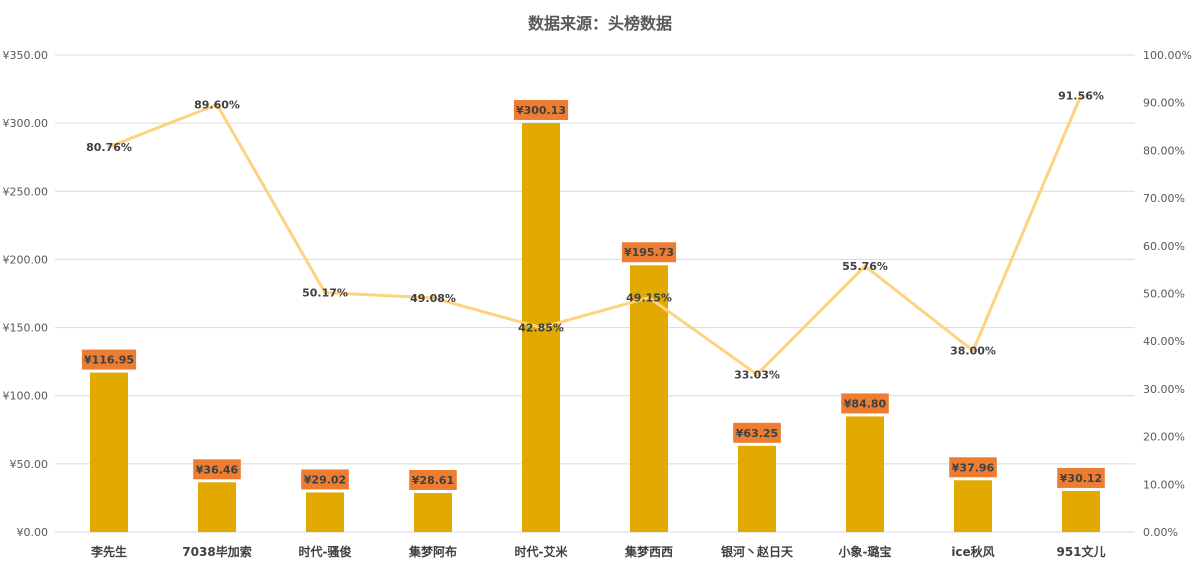 This screenshot has height=567, width=1200. I want to click on bar-value-label: ¥30.12, so click(1081, 478).